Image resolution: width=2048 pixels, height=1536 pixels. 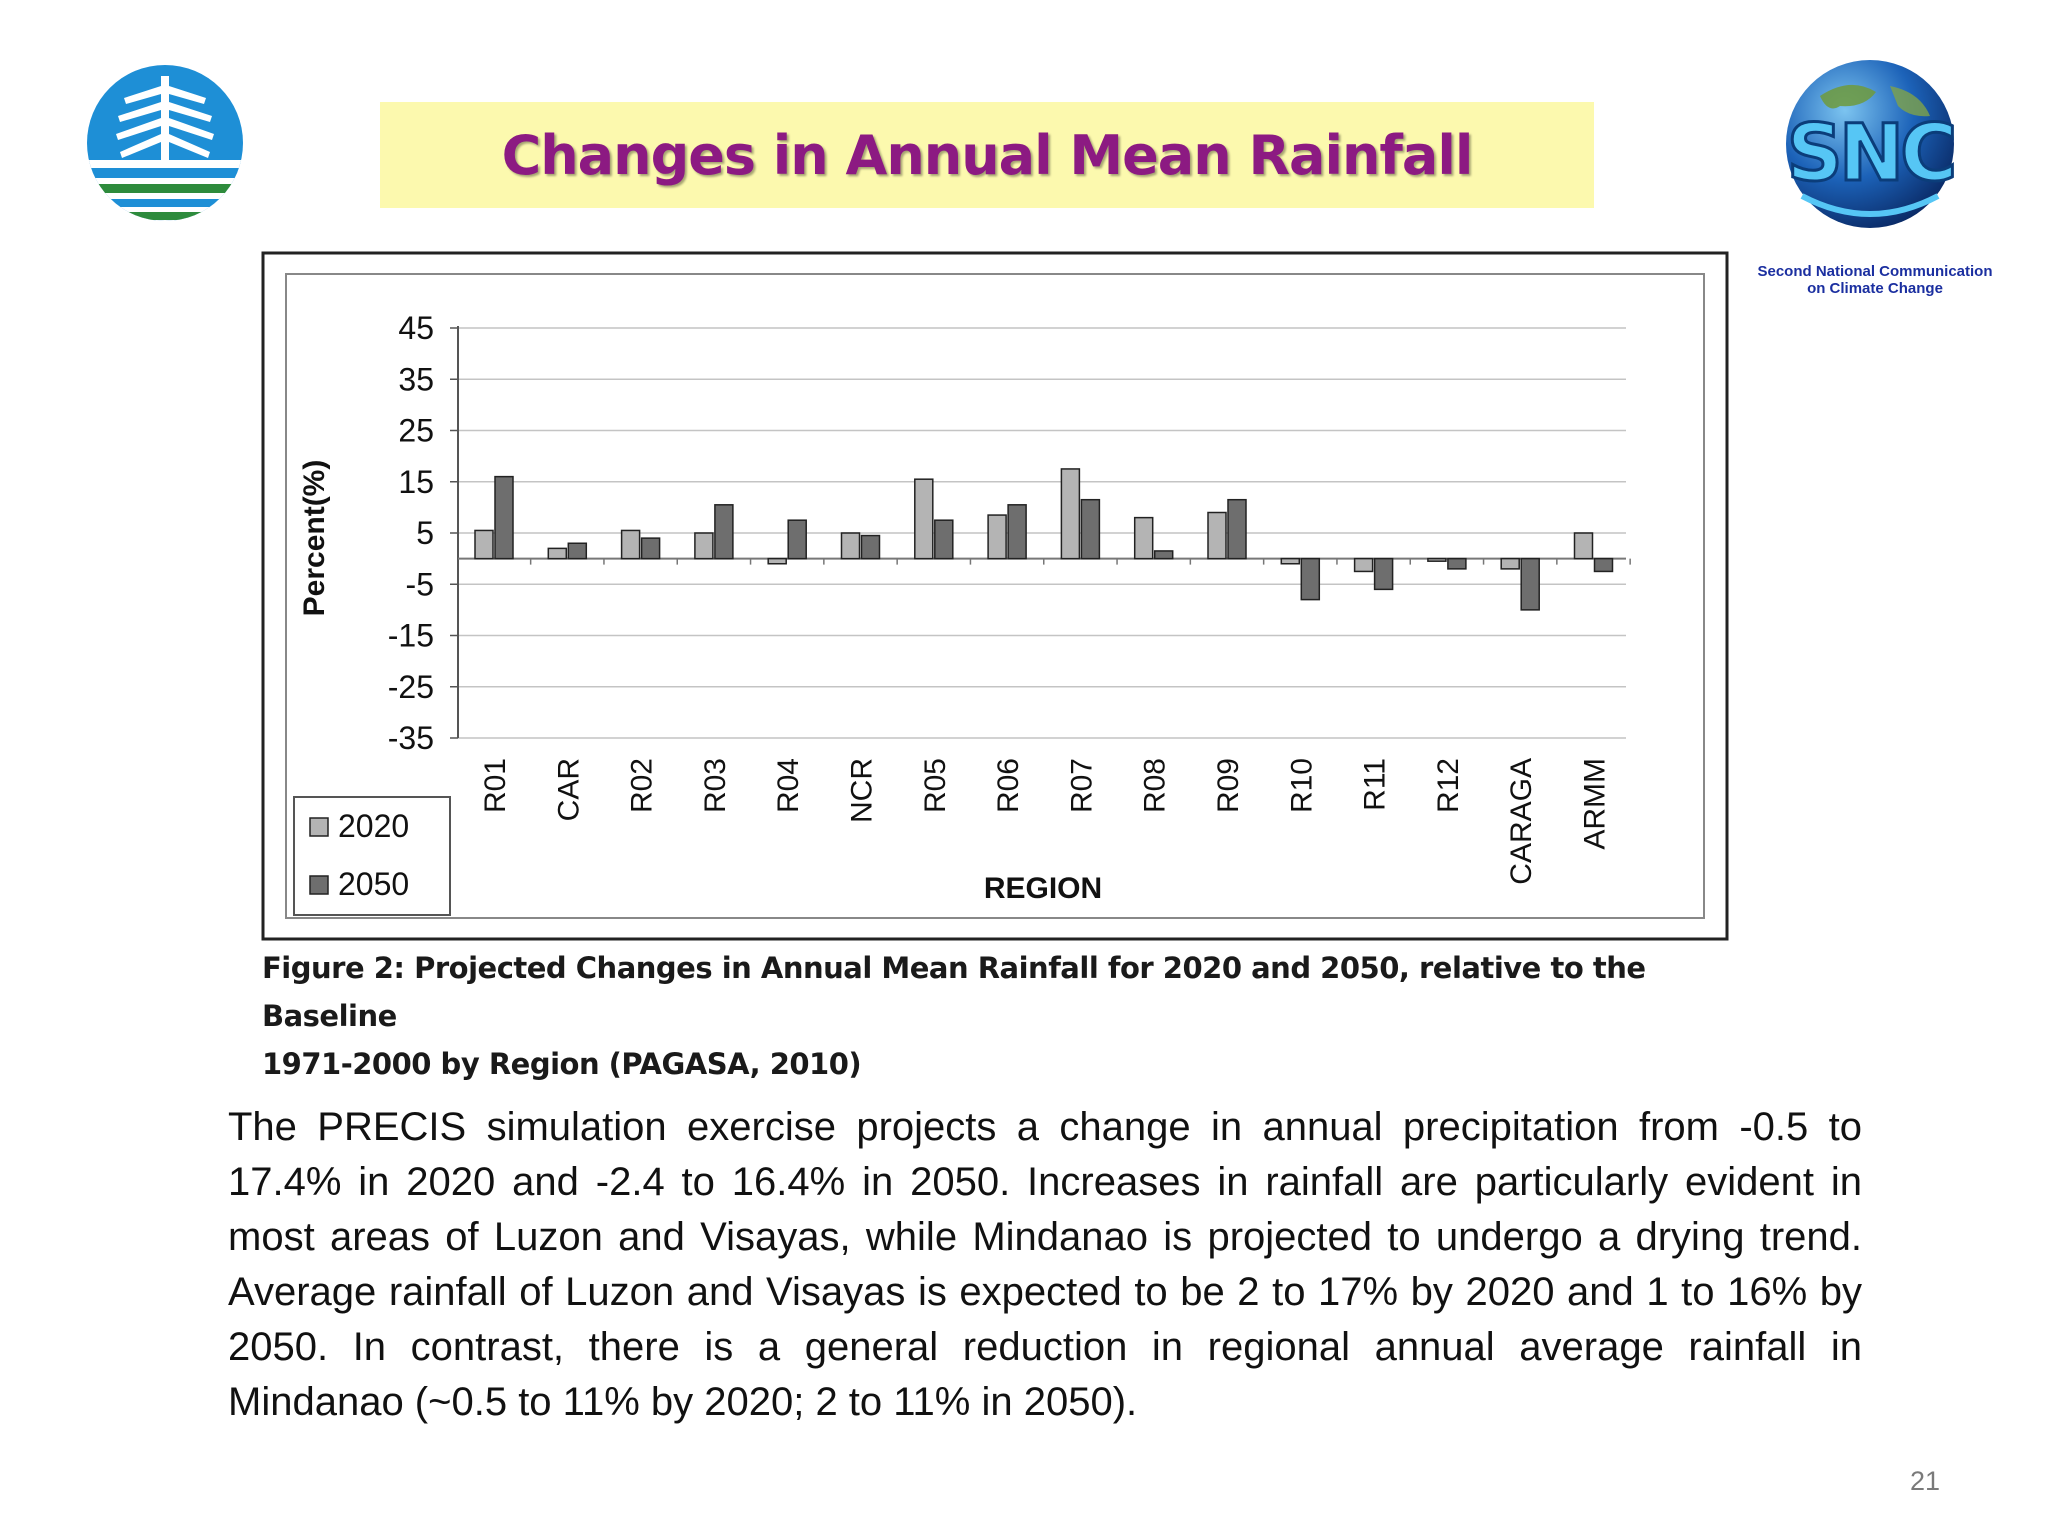 I want to click on snc-caption-line2: on Climate Change, so click(x=1875, y=288).